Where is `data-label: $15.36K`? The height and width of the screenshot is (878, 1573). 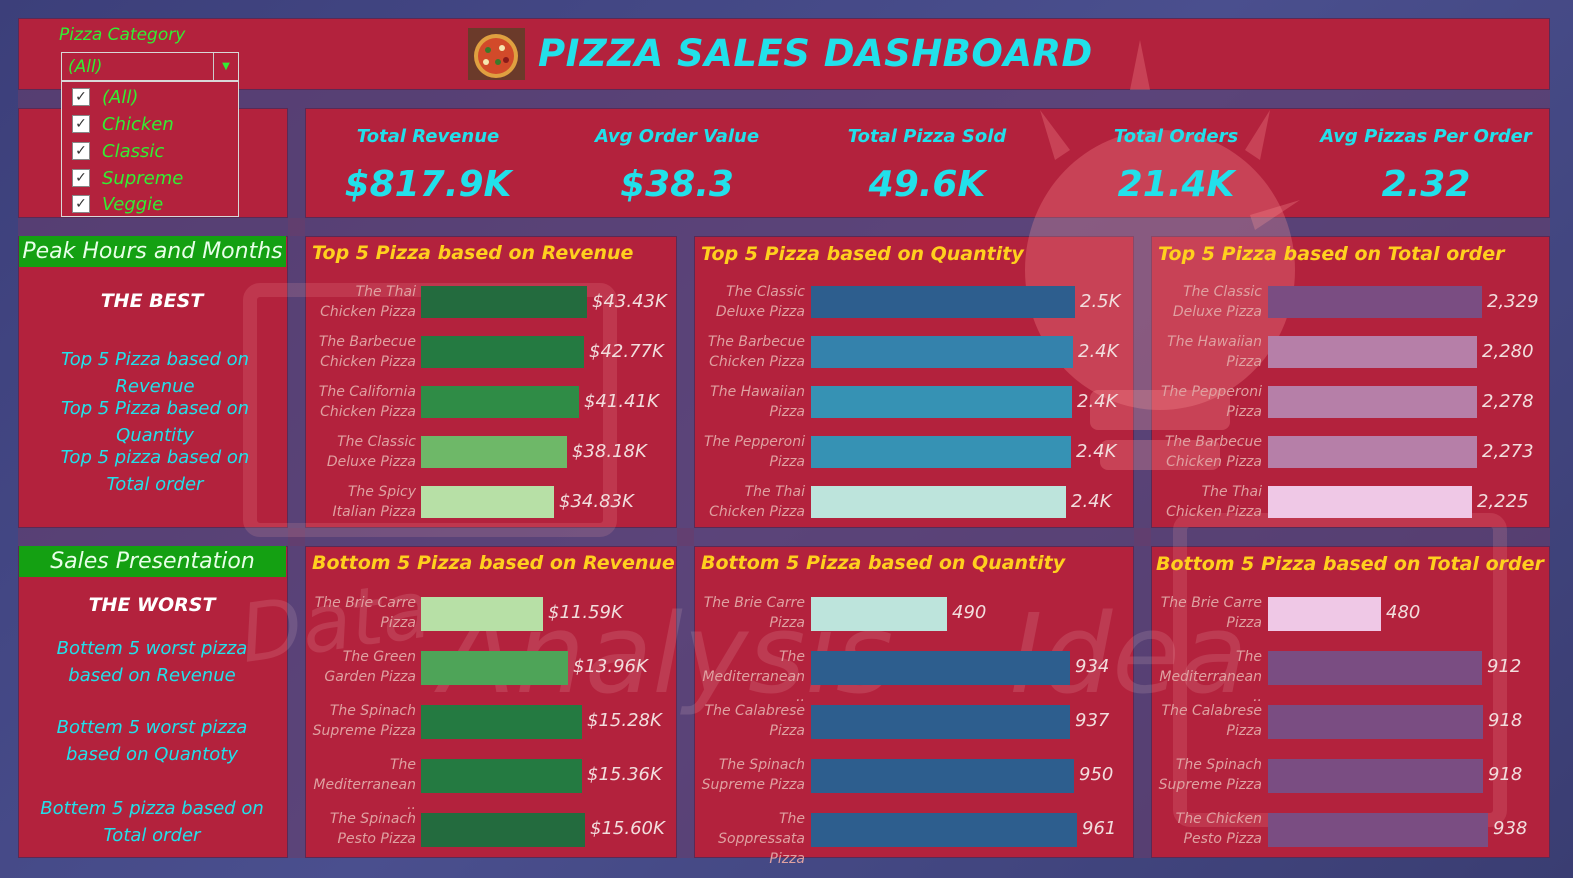
data-label: $15.36K is located at coordinates (624, 774).